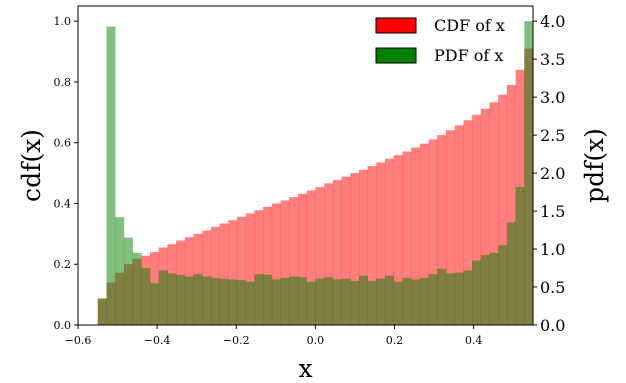 This screenshot has width=626, height=383. What do you see at coordinates (274, 336) in the screenshot?
I see `bottom-axis: −0.6 −0.4 −0.2 0.0 0.2 0.4` at bounding box center [274, 336].